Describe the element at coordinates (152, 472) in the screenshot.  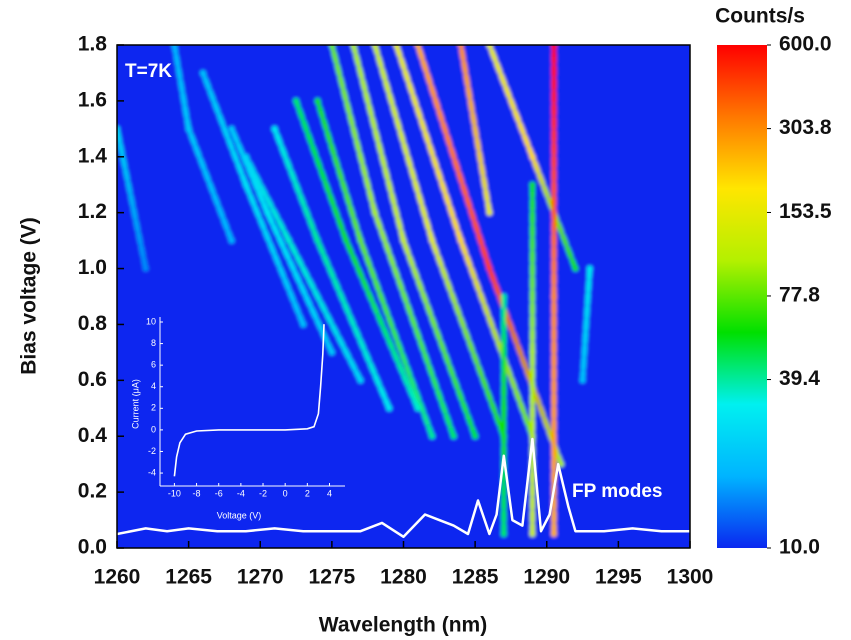
I see `inset-y-tick-label: -4` at that location.